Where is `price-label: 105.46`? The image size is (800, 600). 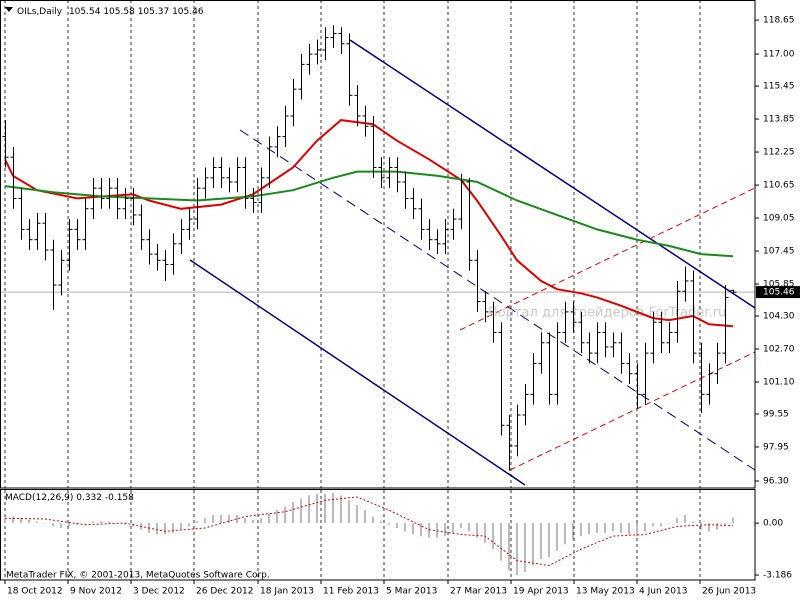 price-label: 105.46 is located at coordinates (779, 293).